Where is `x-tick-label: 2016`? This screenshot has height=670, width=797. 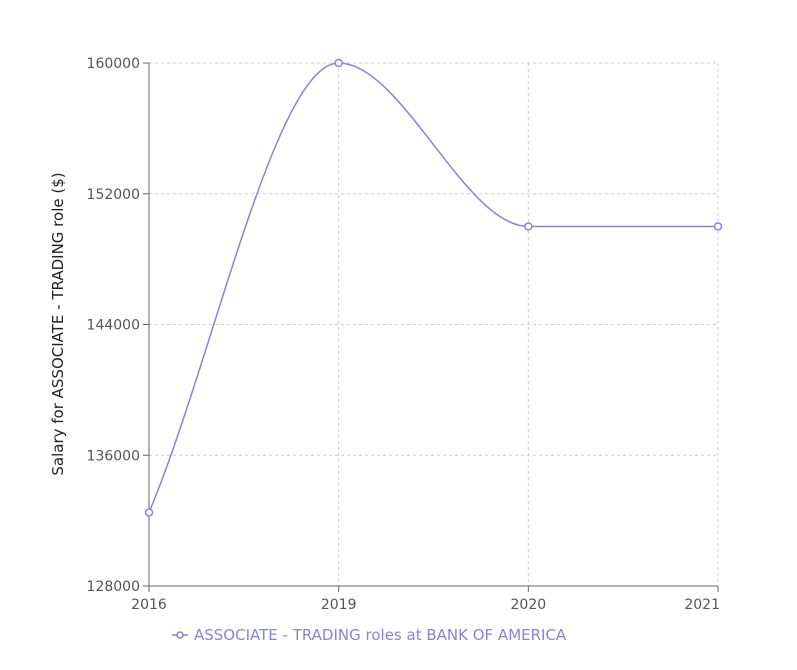 x-tick-label: 2016 is located at coordinates (149, 605).